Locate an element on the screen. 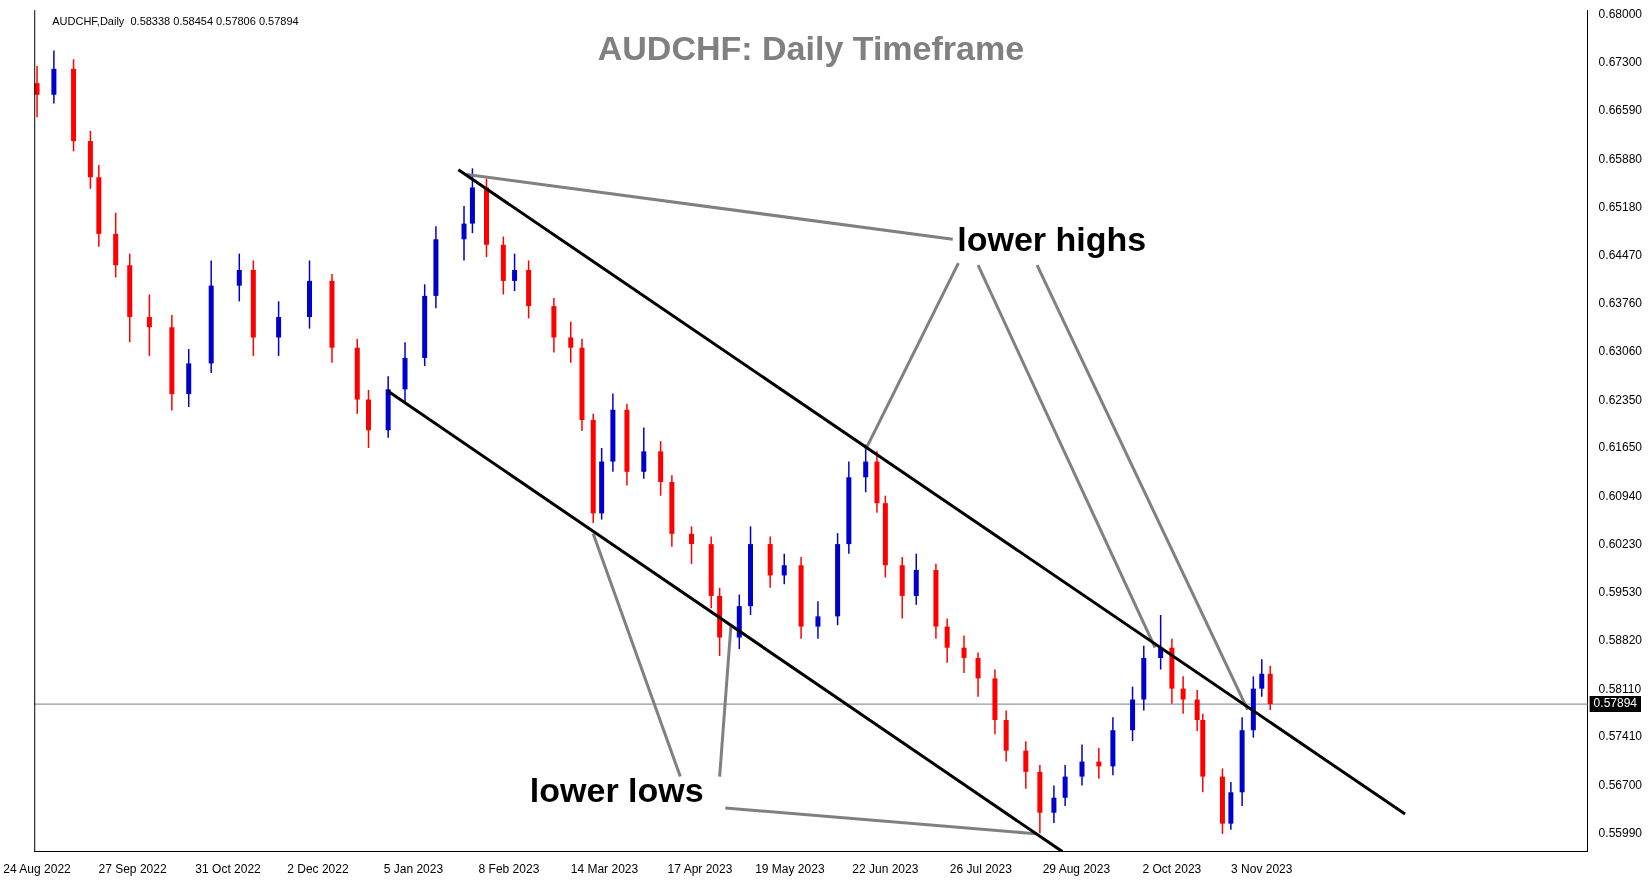 The width and height of the screenshot is (1649, 884). x-tick-label: 26 Jul 2023 is located at coordinates (981, 869).